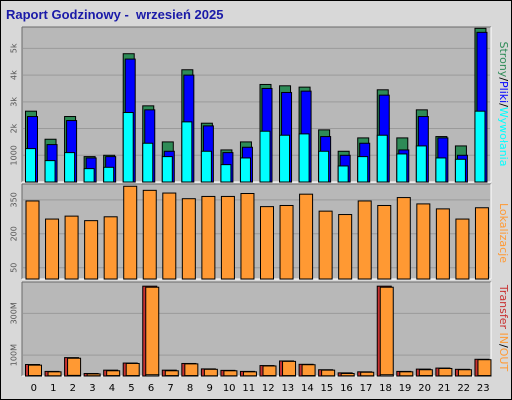 The width and height of the screenshot is (512, 400). What do you see at coordinates (14, 199) in the screenshot?
I see `sites-tick-label: 350` at bounding box center [14, 199].